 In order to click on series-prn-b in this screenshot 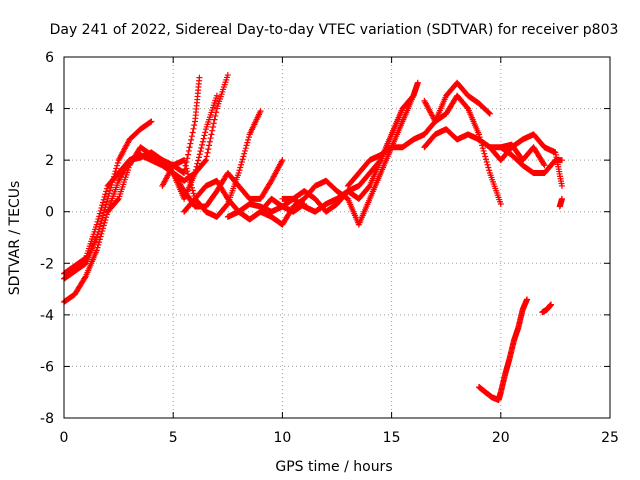, I will do `click(108, 200)`.